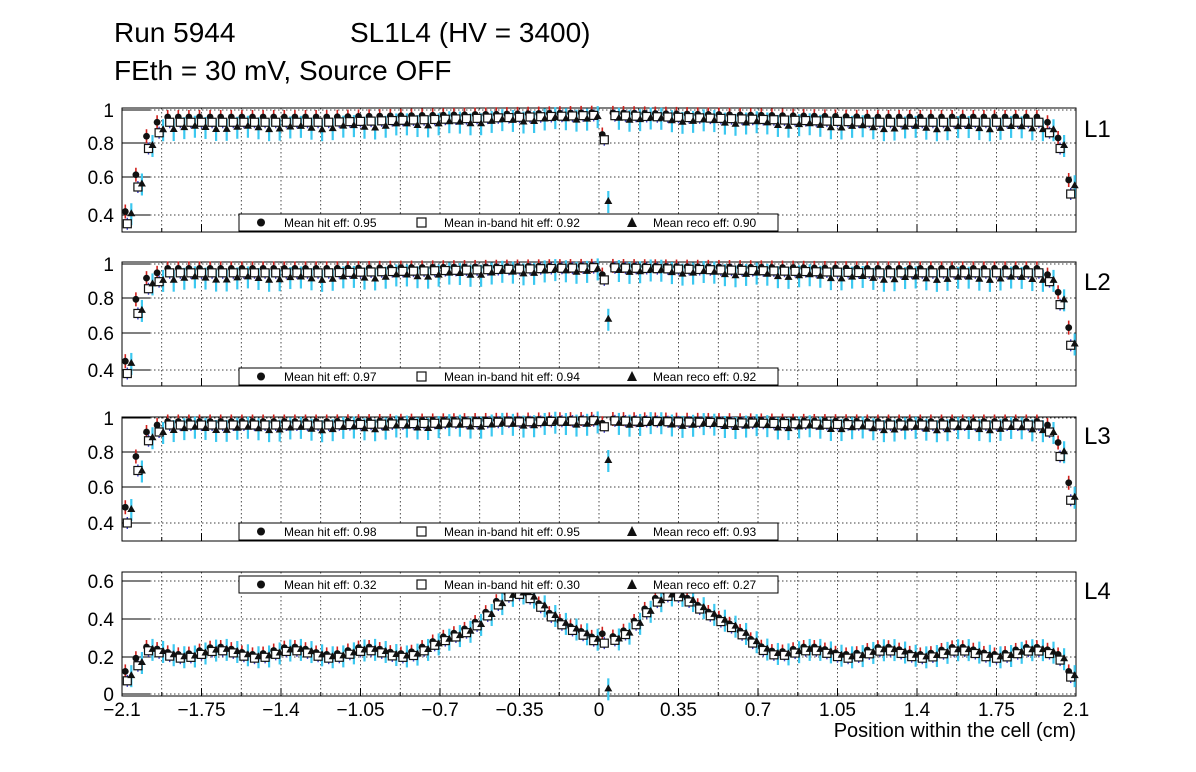 Image resolution: width=1196 pixels, height=772 pixels. I want to click on legend-reco-text: Mean reco eff: 0.27, so click(705, 585).